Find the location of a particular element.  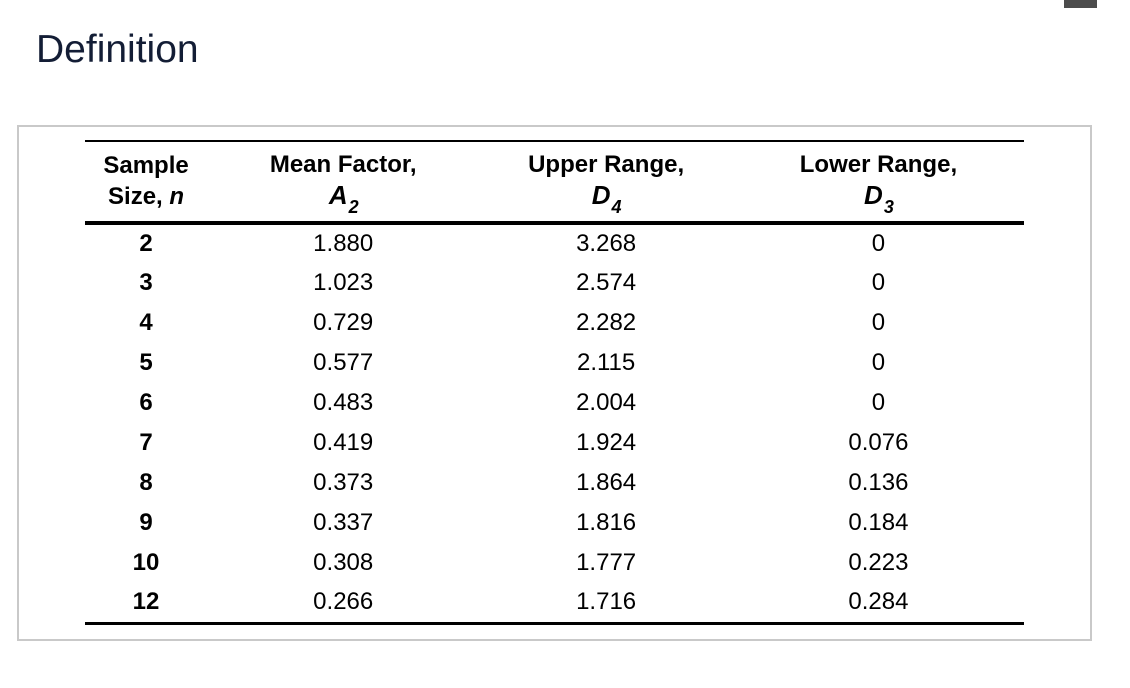

d4-cell: 2.282 is located at coordinates (606, 322).